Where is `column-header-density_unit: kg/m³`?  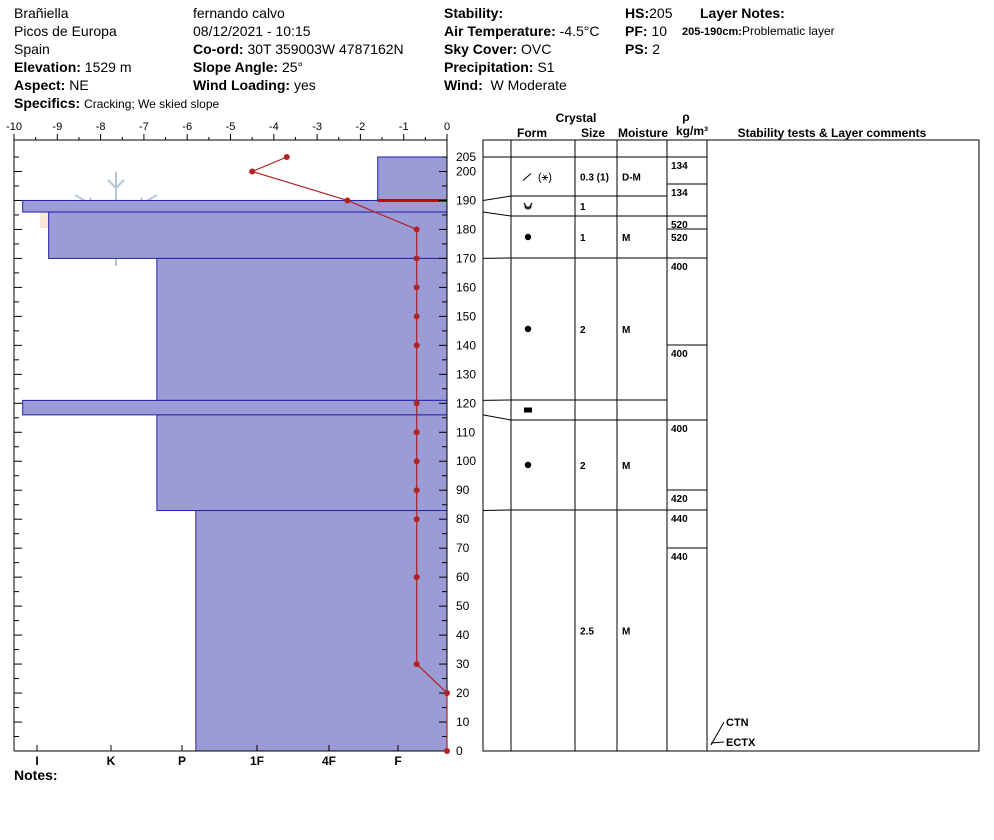 column-header-density_unit: kg/m³ is located at coordinates (692, 131).